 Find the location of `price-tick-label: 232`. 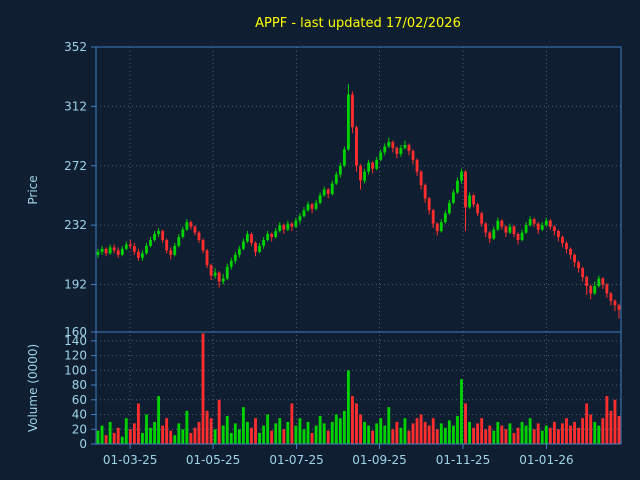

price-tick-label: 232 is located at coordinates (75, 225).